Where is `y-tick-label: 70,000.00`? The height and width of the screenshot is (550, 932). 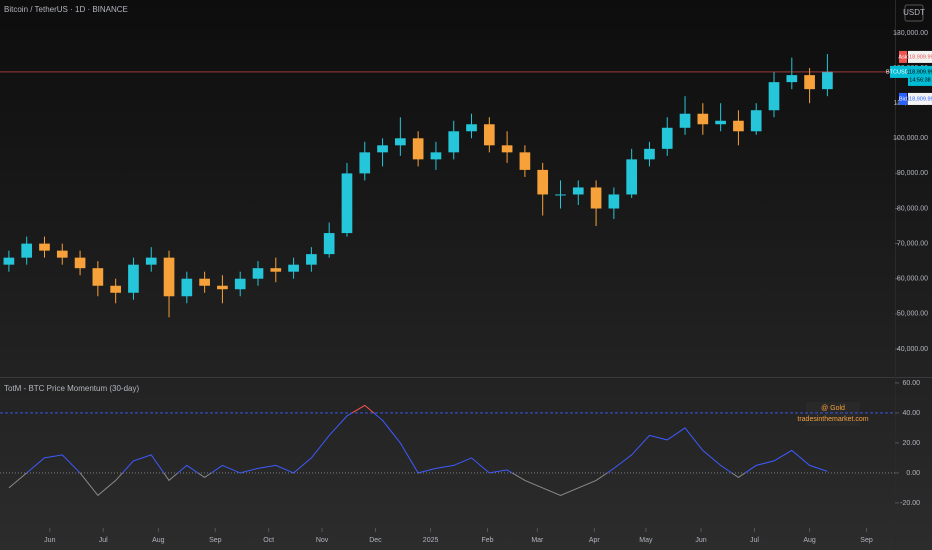
y-tick-label: 70,000.00 is located at coordinates (912, 243).